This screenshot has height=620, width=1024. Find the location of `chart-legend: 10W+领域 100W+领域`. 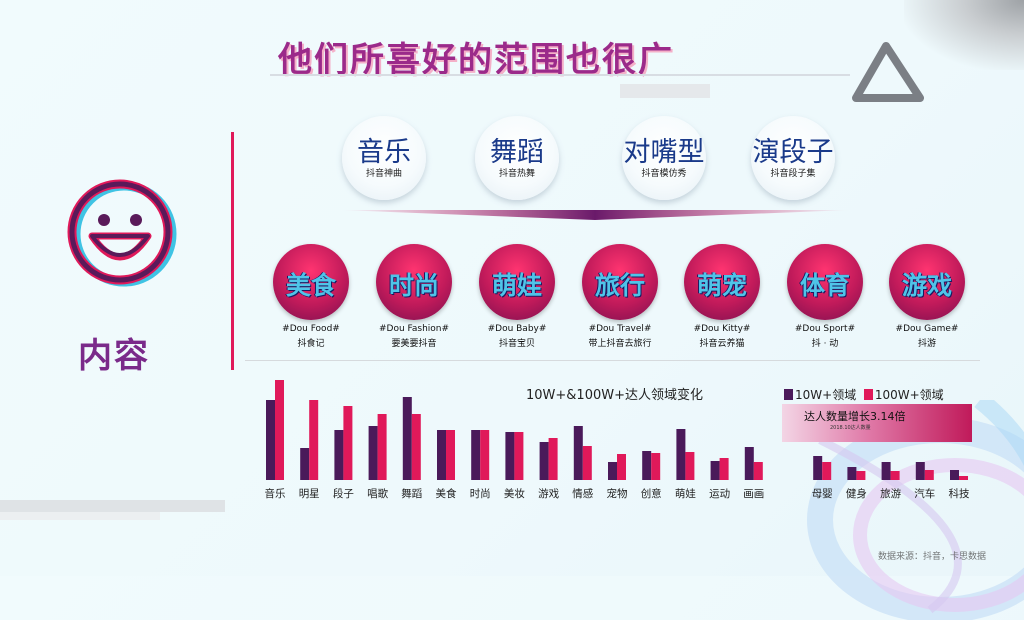

chart-legend: 10W+领域 100W+领域 is located at coordinates (864, 394).